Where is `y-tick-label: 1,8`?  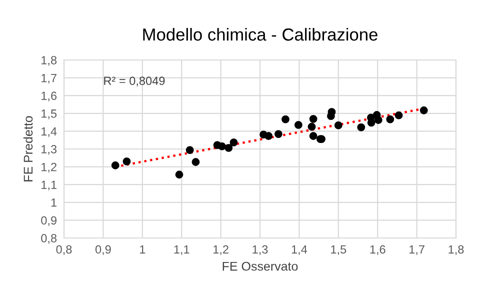
y-tick-label: 1,8 is located at coordinates (49, 61).